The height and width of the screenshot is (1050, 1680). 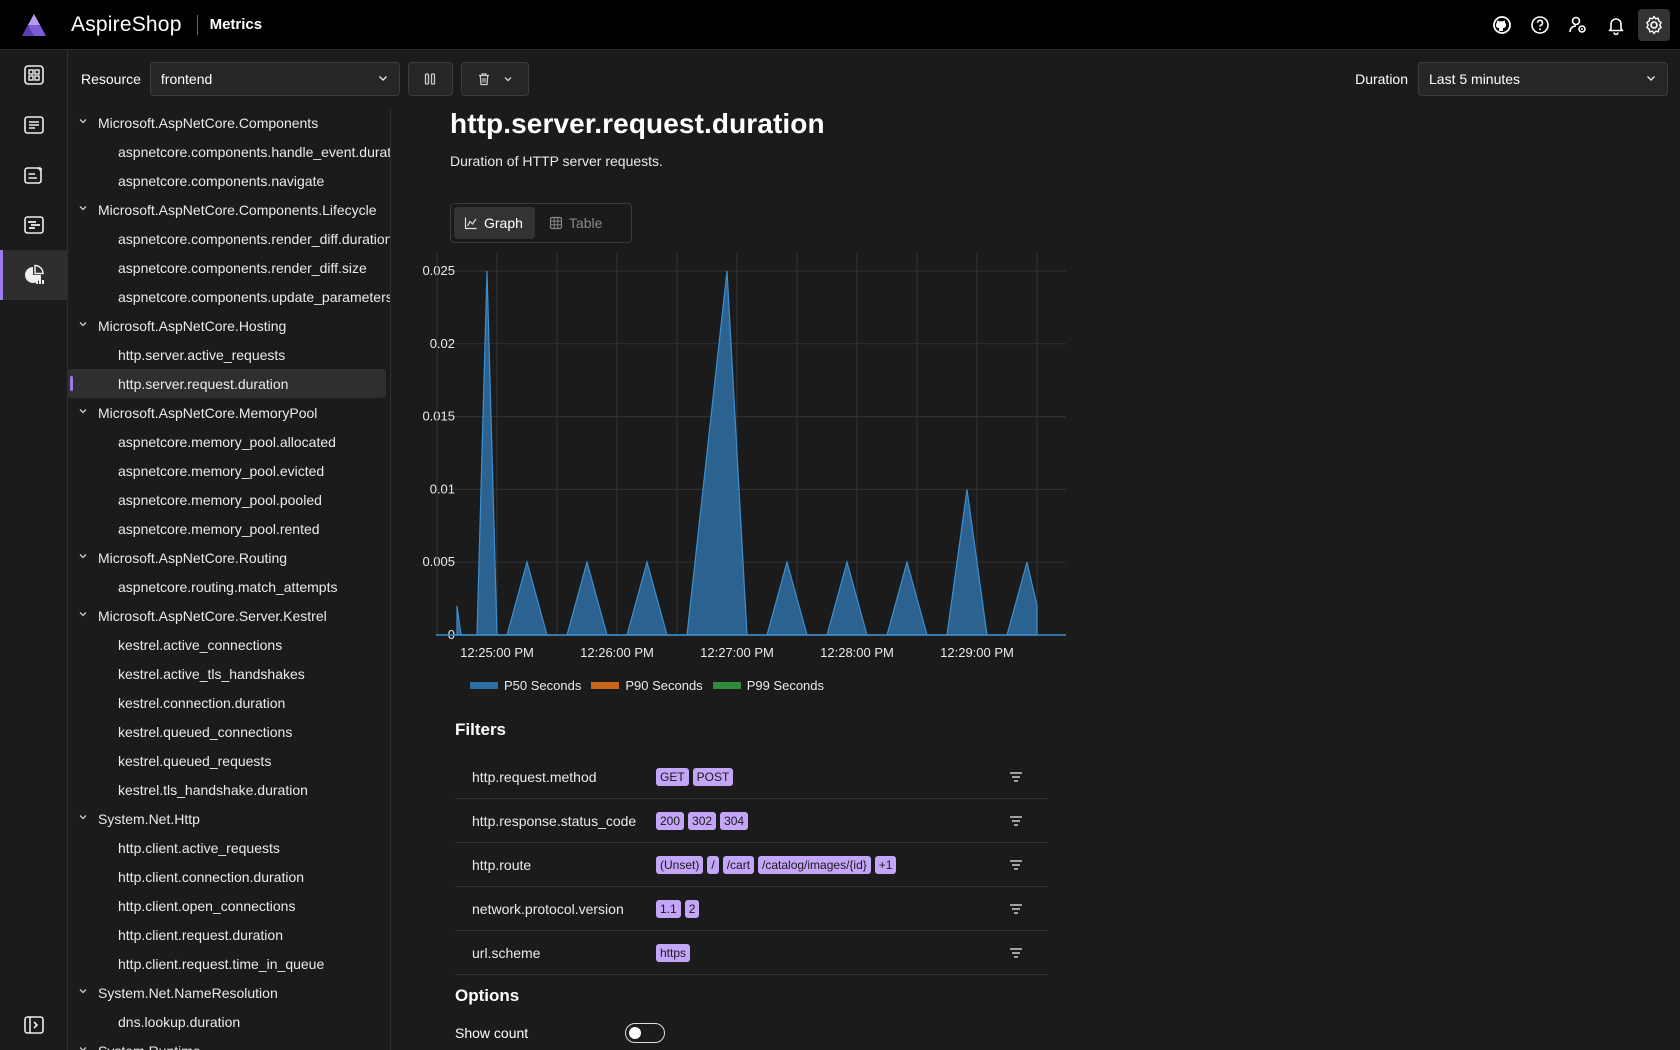 I want to click on metrics-icon, so click(x=34, y=275).